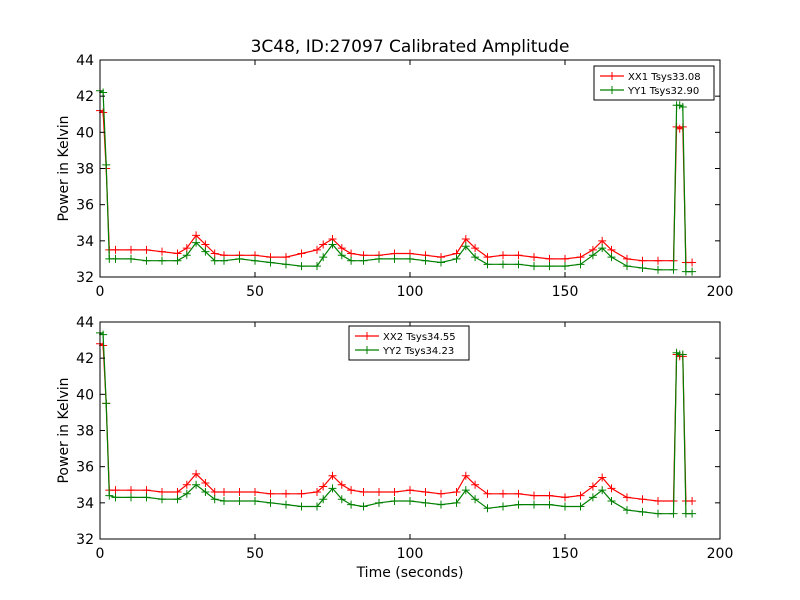  I want to click on legend-entry-label: XX1 Tsys33.08, so click(664, 77).